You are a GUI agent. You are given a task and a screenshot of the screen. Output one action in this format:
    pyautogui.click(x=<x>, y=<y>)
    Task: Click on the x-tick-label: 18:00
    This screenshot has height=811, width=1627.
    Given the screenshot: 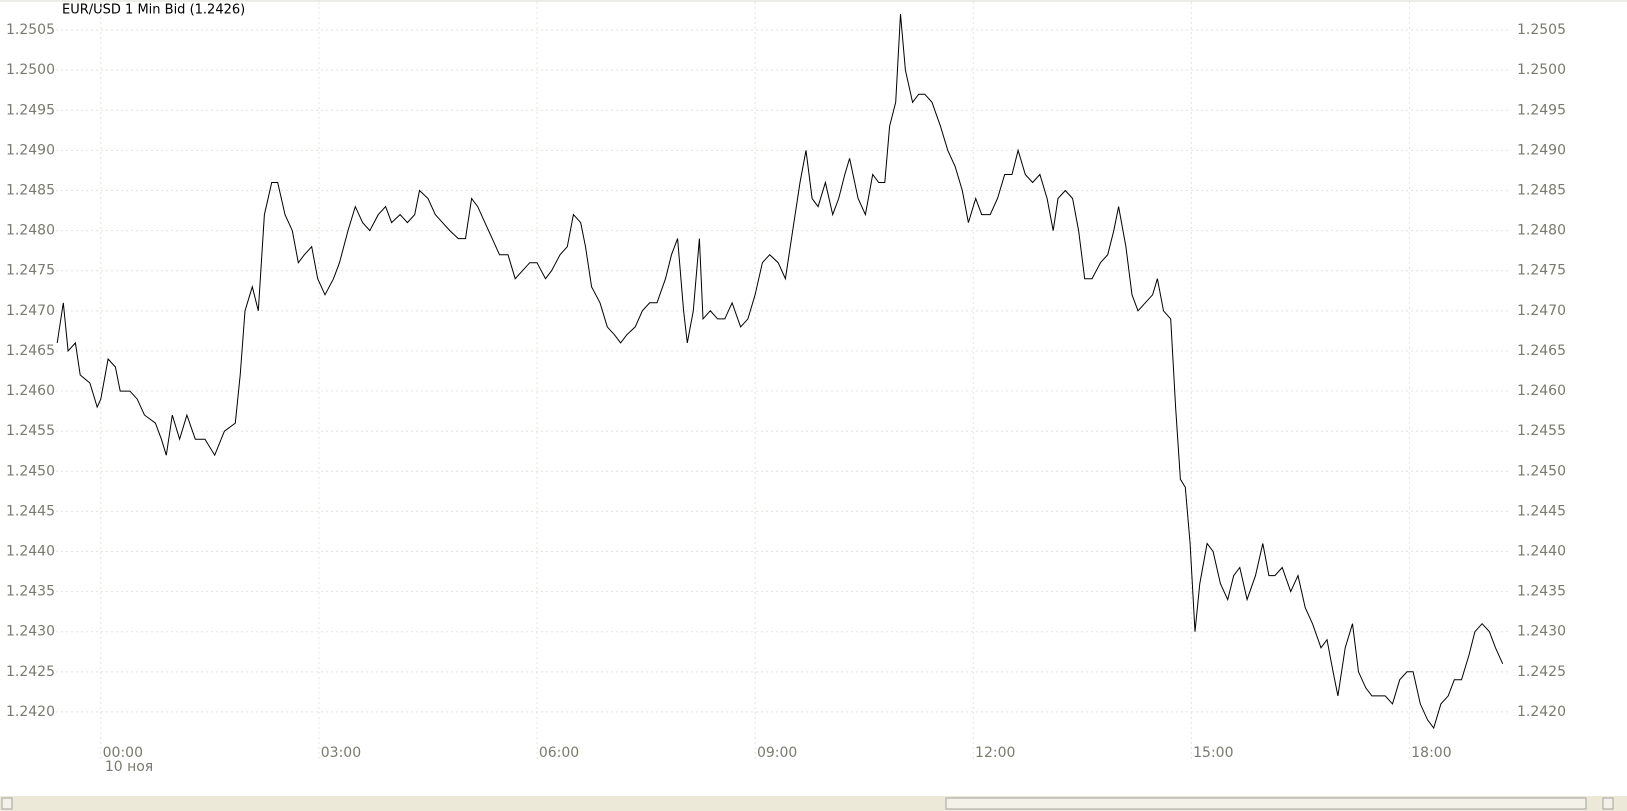 What is the action you would take?
    pyautogui.click(x=1431, y=753)
    